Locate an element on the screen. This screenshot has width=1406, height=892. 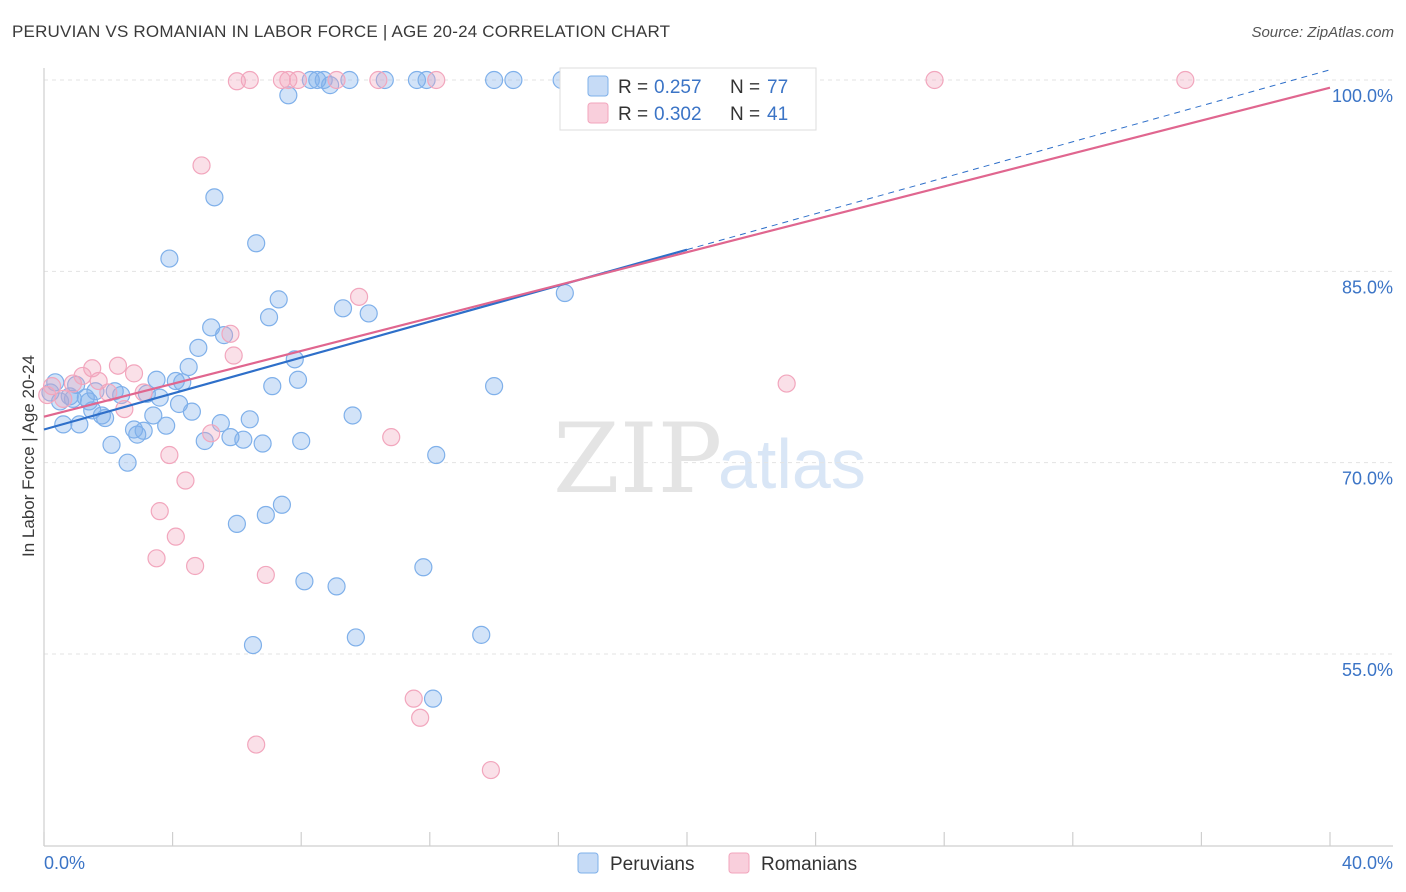
legend-swatch-romanians is located at coordinates (598, 113).